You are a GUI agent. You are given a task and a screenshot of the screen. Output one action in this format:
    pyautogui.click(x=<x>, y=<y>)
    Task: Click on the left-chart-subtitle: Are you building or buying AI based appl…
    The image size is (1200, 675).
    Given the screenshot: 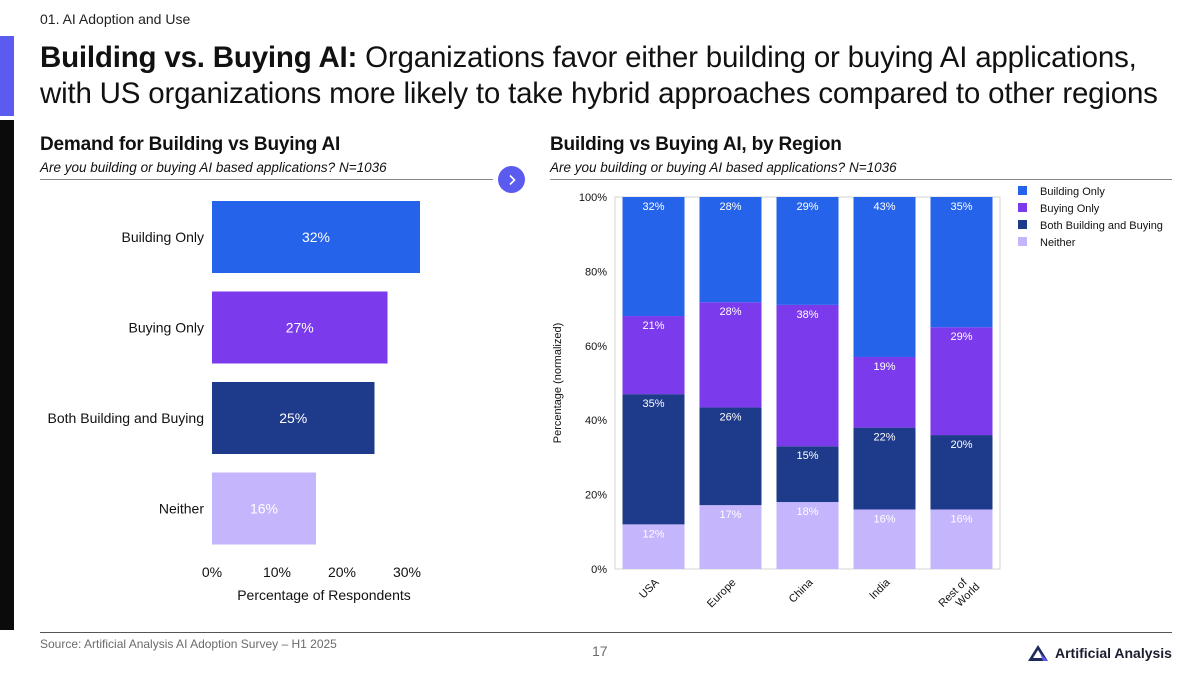 What is the action you would take?
    pyautogui.click(x=213, y=167)
    